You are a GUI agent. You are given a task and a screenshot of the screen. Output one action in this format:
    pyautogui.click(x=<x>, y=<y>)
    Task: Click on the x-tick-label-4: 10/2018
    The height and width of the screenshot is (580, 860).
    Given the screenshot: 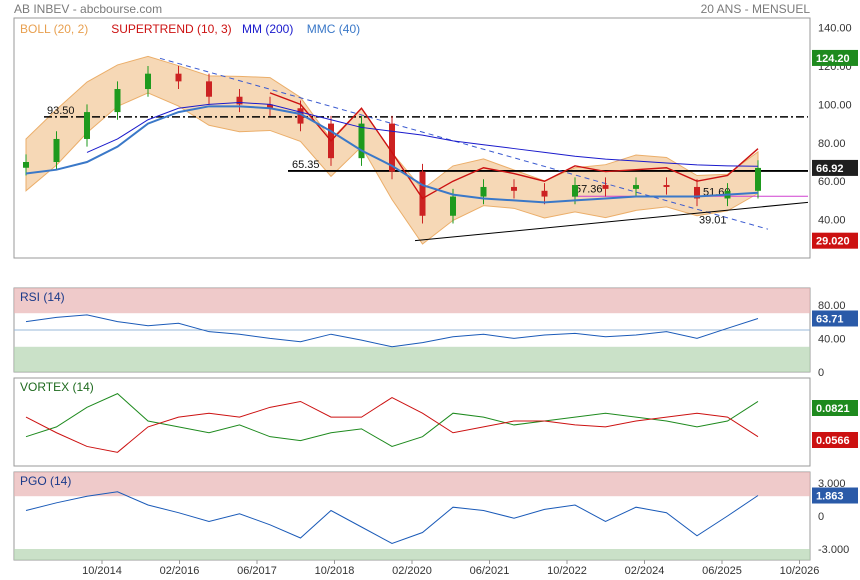 What is the action you would take?
    pyautogui.click(x=335, y=571)
    